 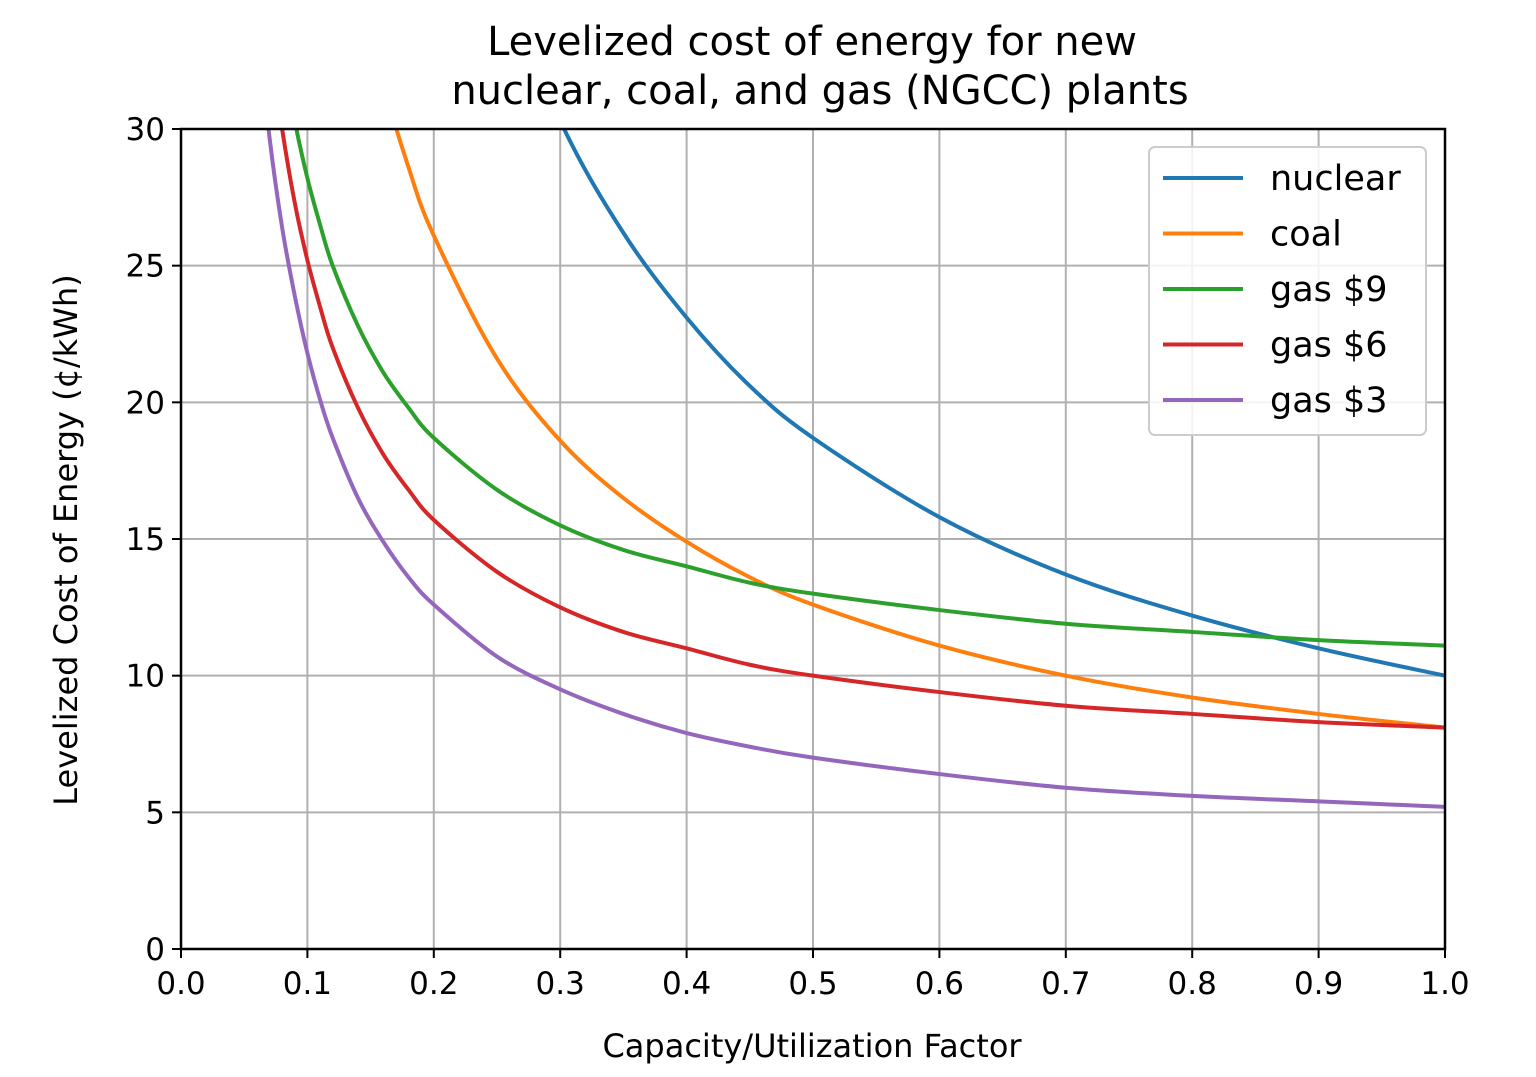 What do you see at coordinates (145, 130) in the screenshot?
I see `y-tick-label: 30` at bounding box center [145, 130].